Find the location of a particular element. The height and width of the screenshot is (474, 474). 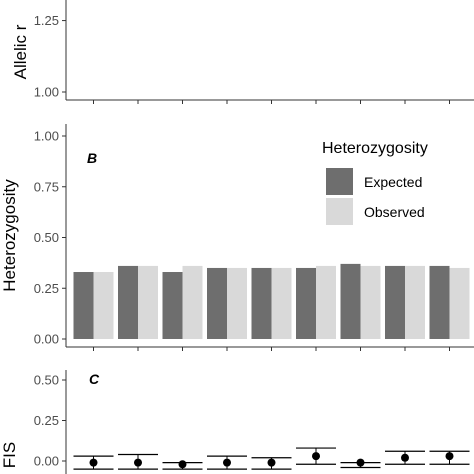

panel-b-y-tick-label: 0.25 is located at coordinates (46, 288).